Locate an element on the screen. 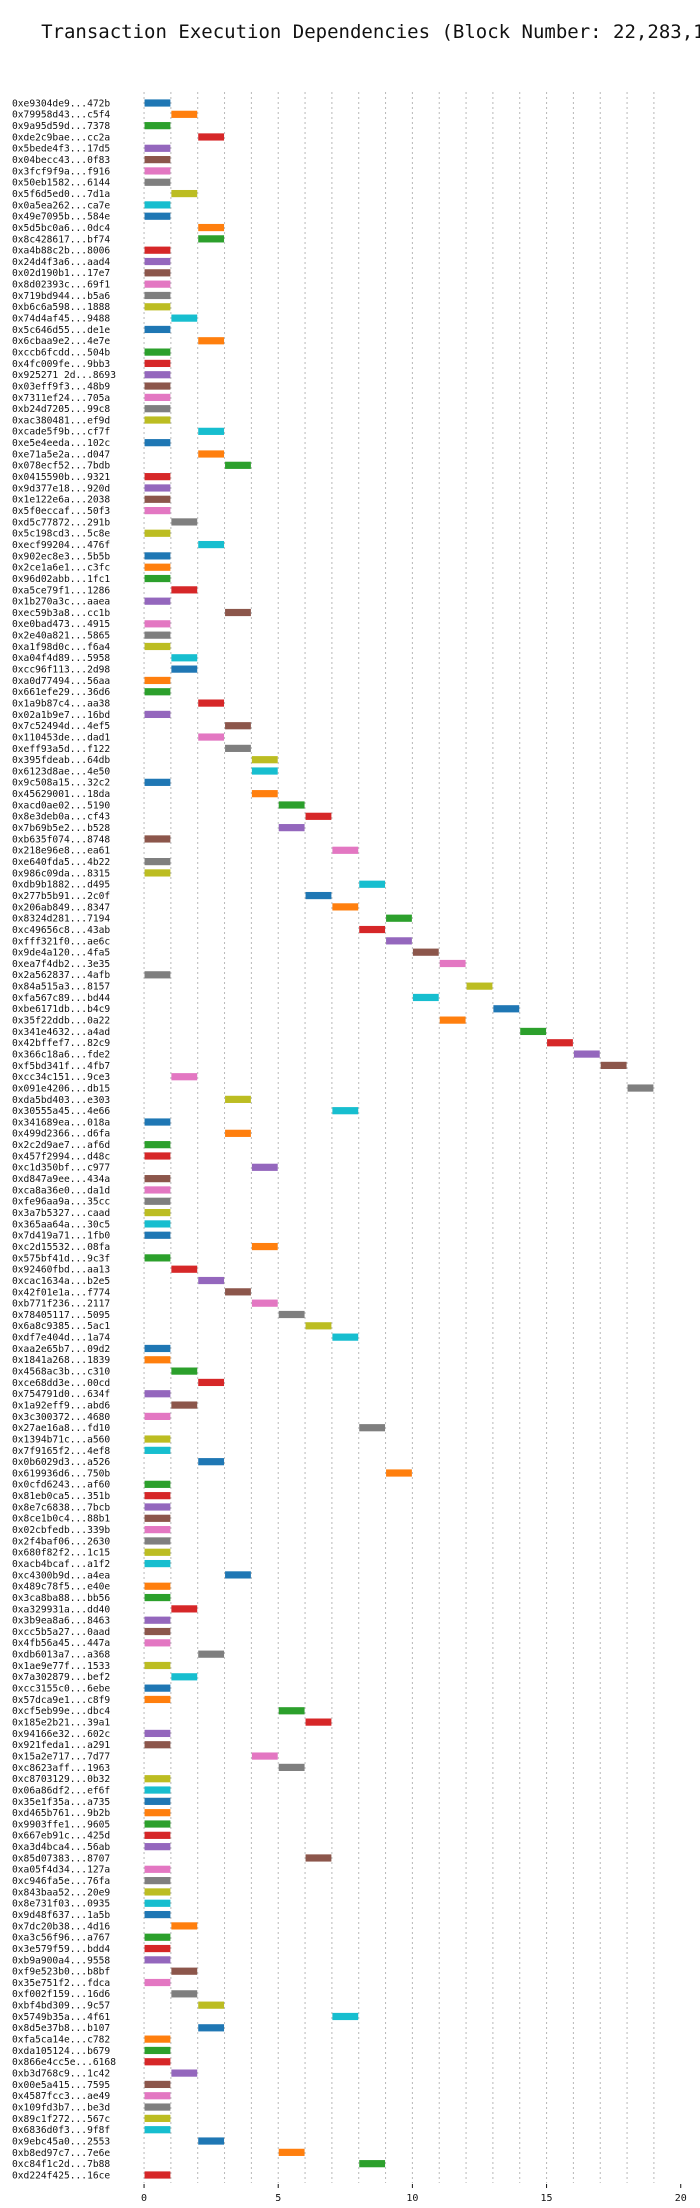  x-tick-label: 0 is located at coordinates (144, 2198).